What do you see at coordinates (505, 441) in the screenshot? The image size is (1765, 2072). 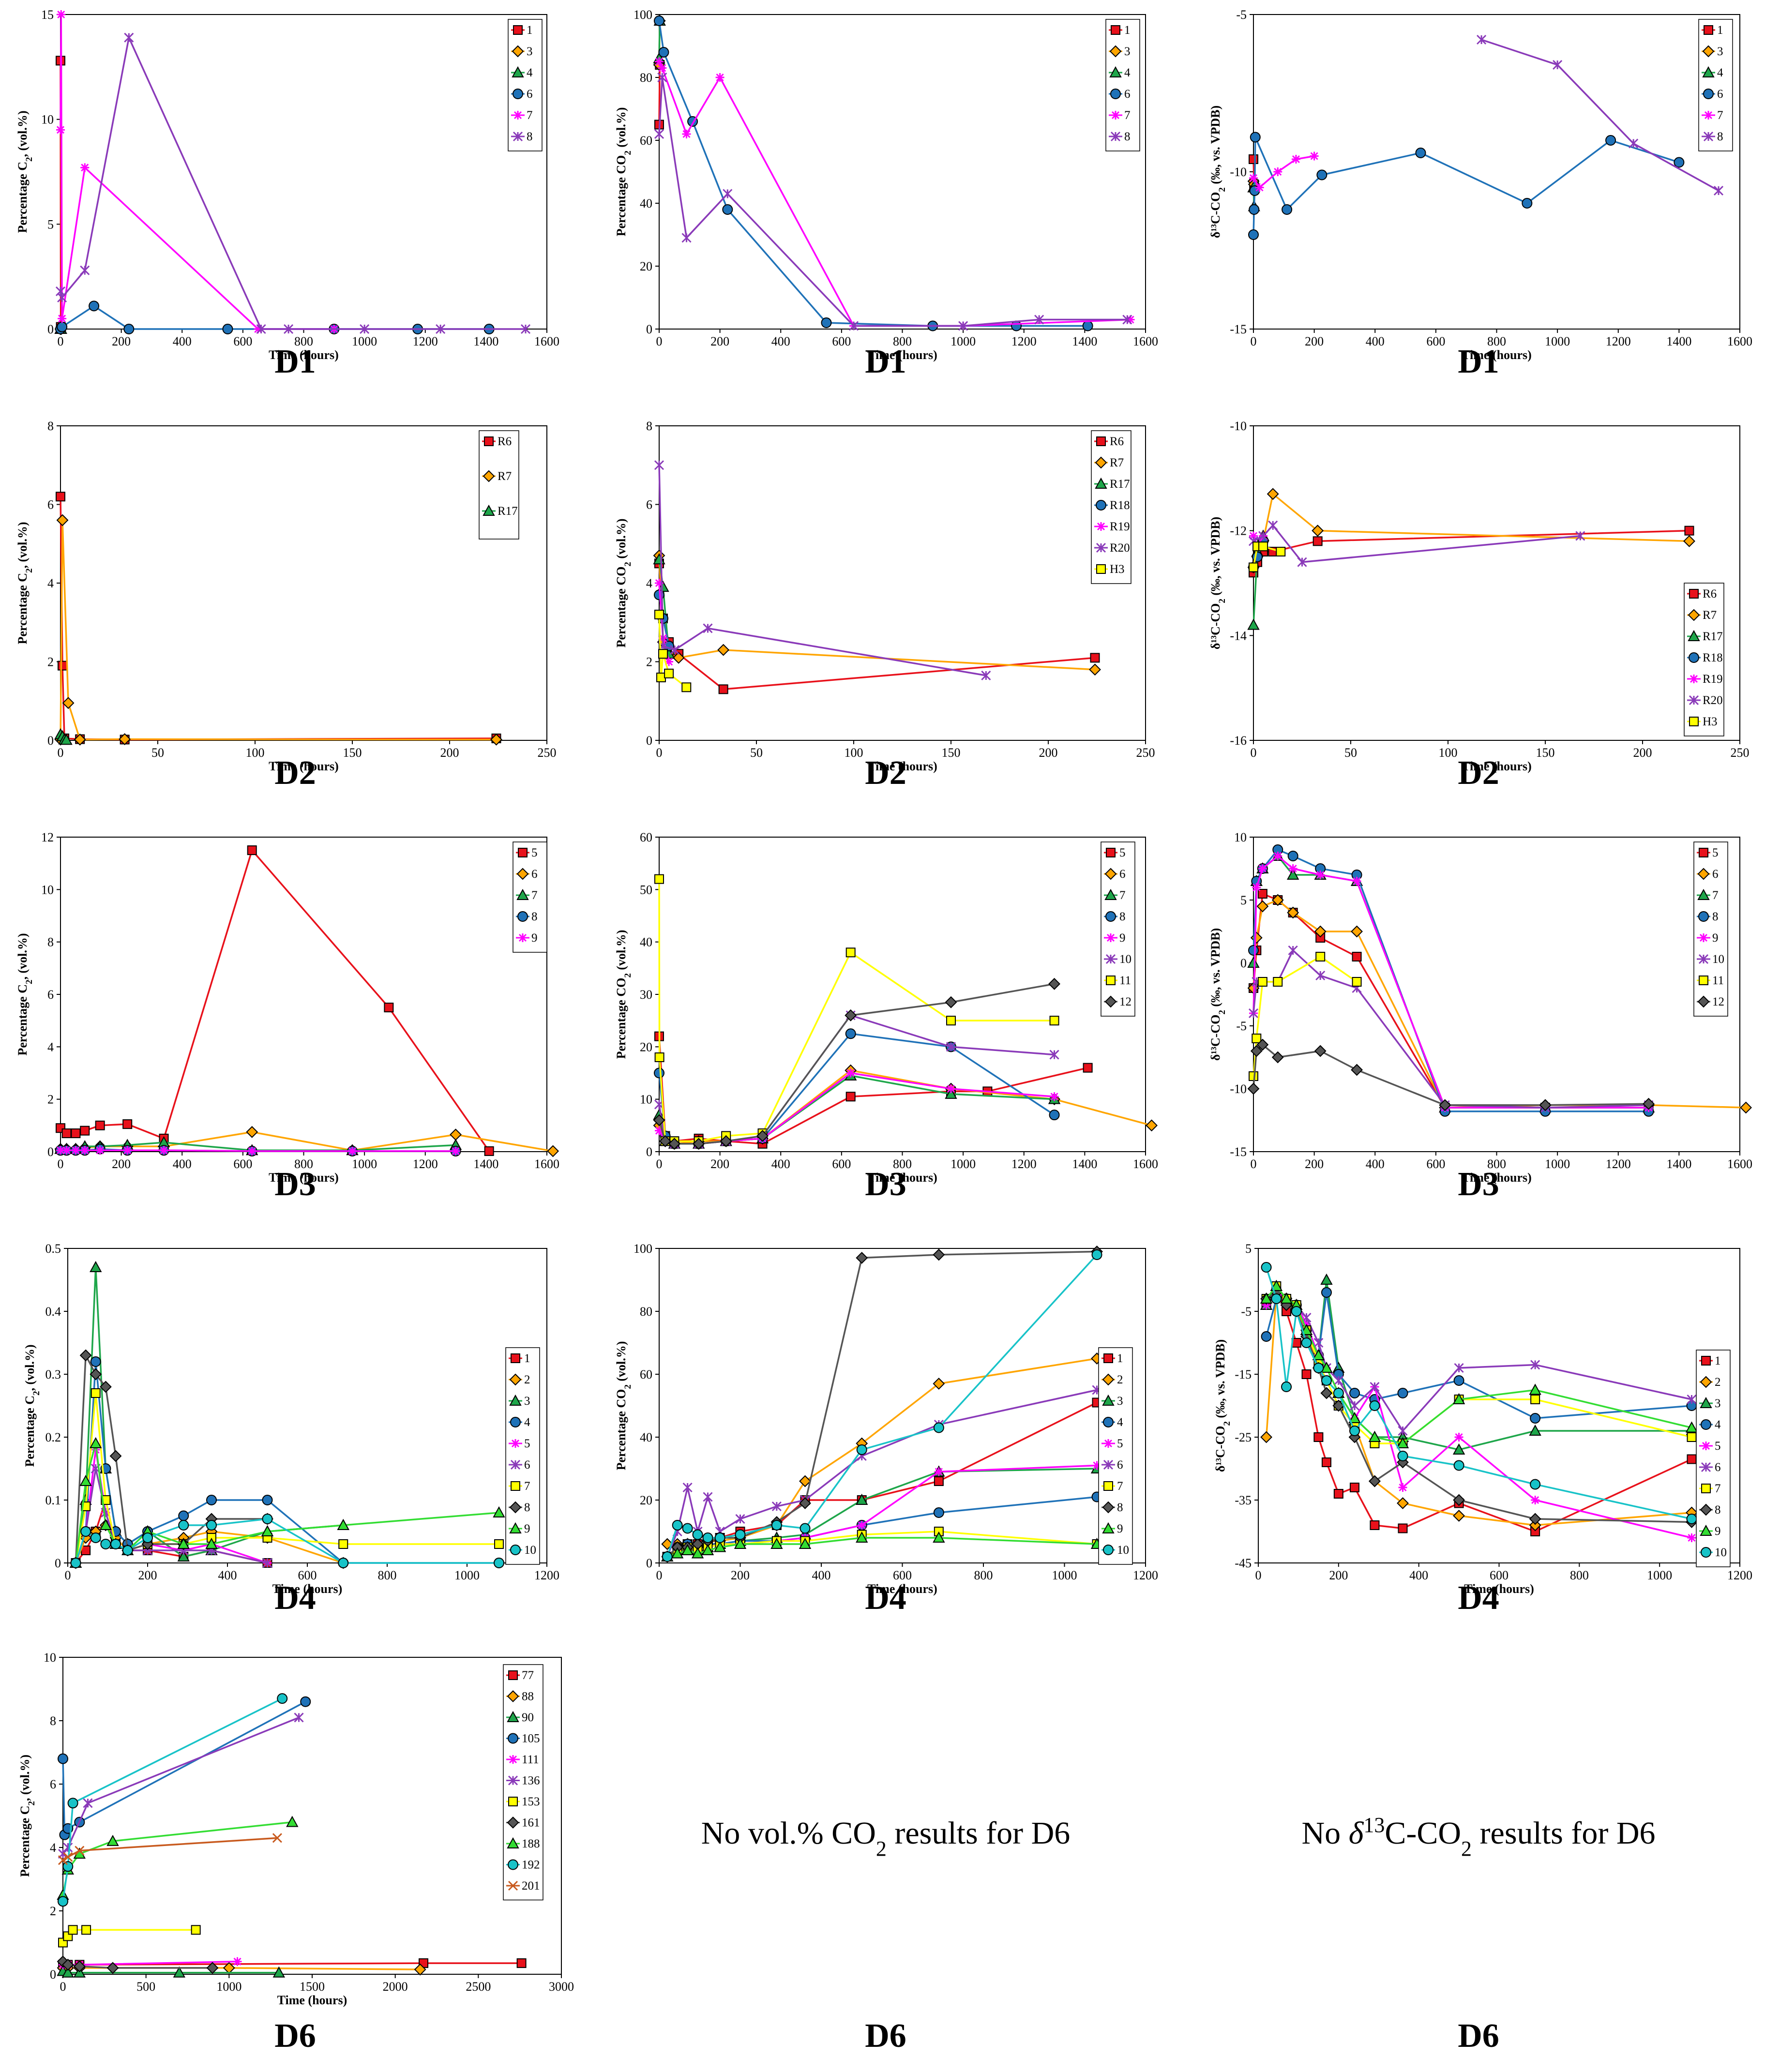 I see `legend-label: R6` at bounding box center [505, 441].